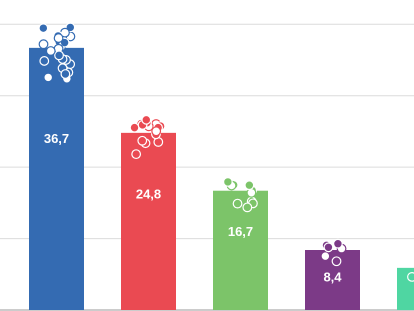 The height and width of the screenshot is (311, 414). Describe the element at coordinates (332, 276) in the screenshot. I see `value-label: 8,4` at that location.